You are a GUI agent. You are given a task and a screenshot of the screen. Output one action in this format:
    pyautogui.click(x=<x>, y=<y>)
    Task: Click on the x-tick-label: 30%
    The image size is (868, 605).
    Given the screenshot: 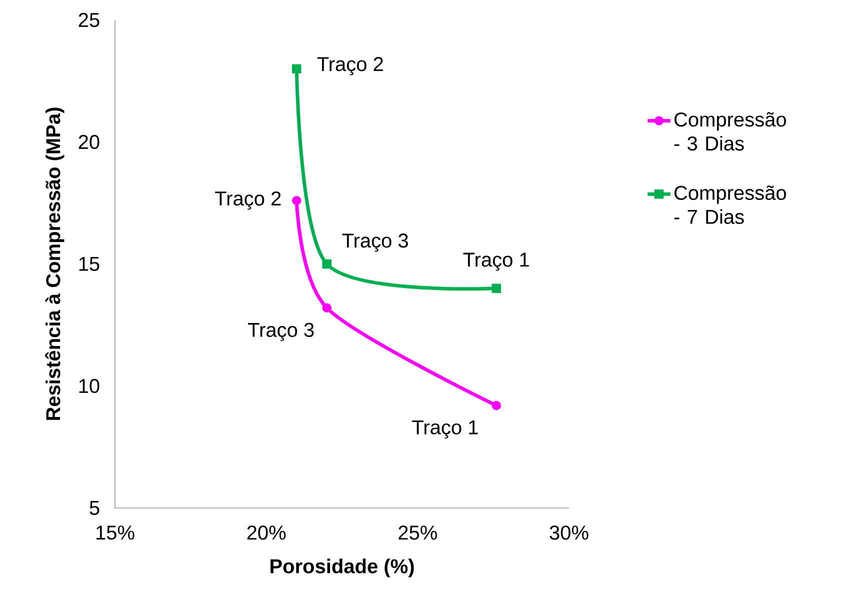 What is the action you would take?
    pyautogui.click(x=569, y=533)
    